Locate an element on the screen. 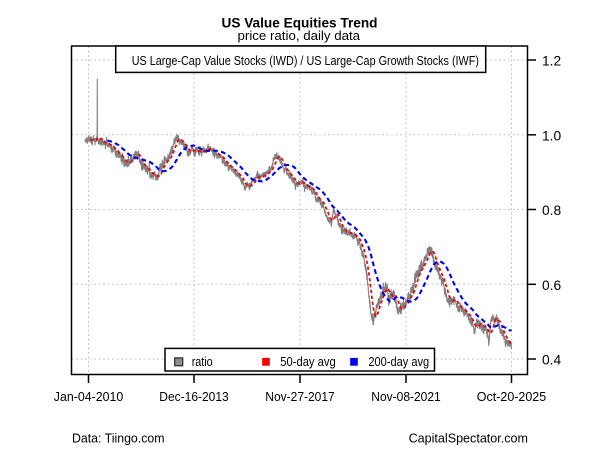  svg-text: CapitalSpectator.com is located at coordinates (468, 438).